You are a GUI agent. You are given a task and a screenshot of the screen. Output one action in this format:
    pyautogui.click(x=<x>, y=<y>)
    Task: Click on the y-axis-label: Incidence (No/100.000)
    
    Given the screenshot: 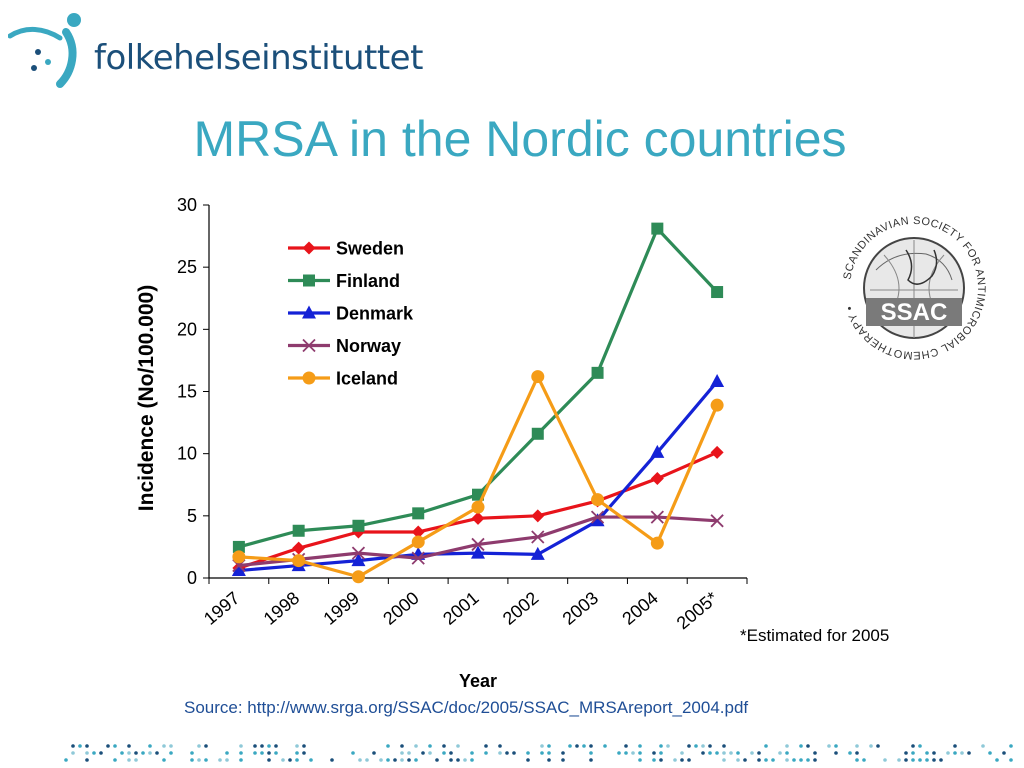 What is the action you would take?
    pyautogui.click(x=146, y=398)
    